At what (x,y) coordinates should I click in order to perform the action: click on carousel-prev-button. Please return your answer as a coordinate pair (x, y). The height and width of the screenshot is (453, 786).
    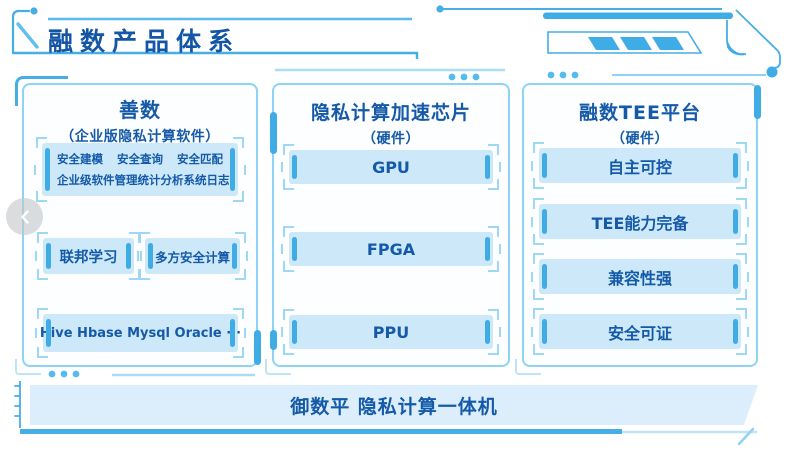
    Looking at the image, I should click on (24, 216).